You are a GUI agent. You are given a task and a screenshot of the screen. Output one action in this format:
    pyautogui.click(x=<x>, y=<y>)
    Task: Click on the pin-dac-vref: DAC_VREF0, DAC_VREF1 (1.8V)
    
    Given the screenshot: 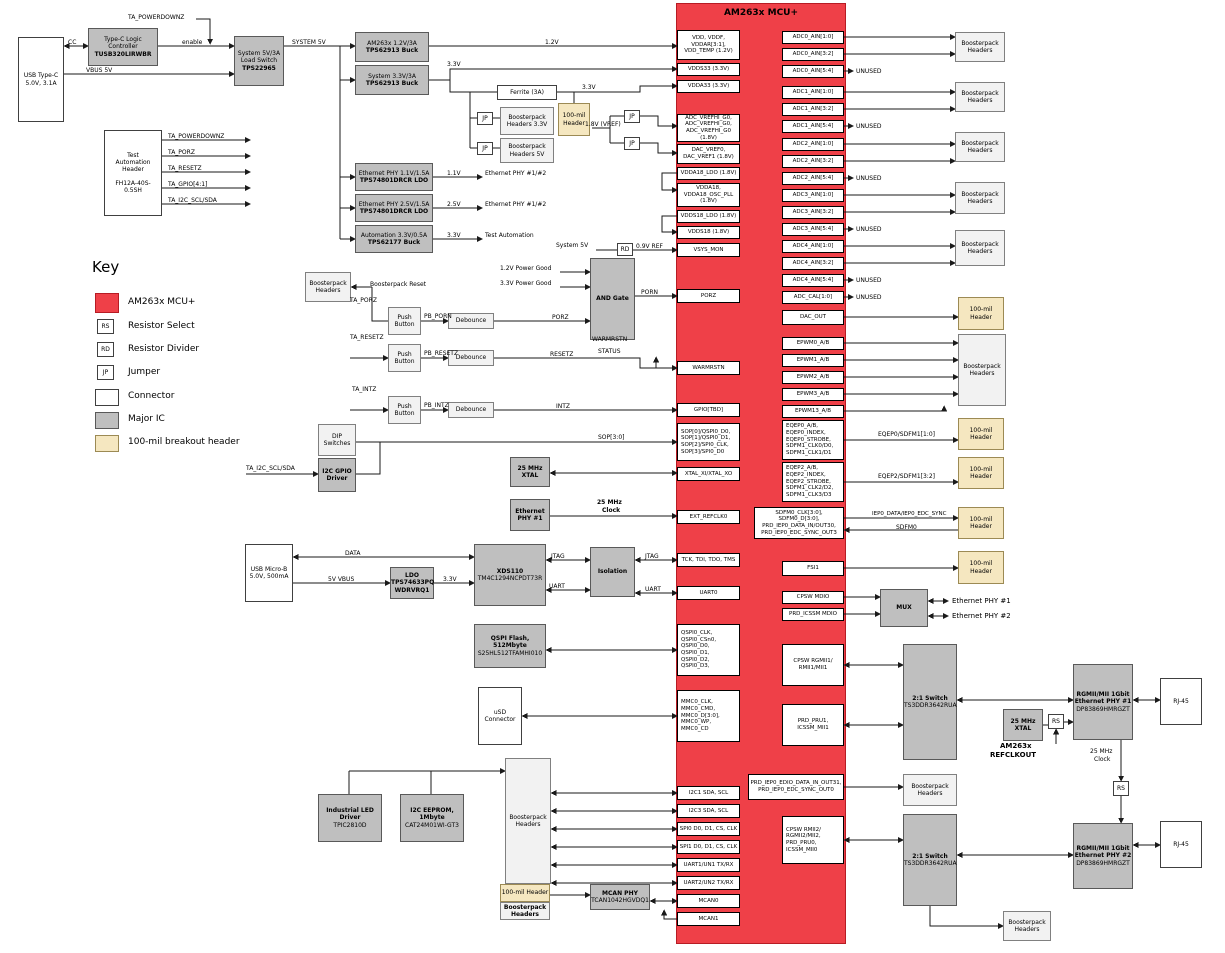 What is the action you would take?
    pyautogui.click(x=708, y=154)
    